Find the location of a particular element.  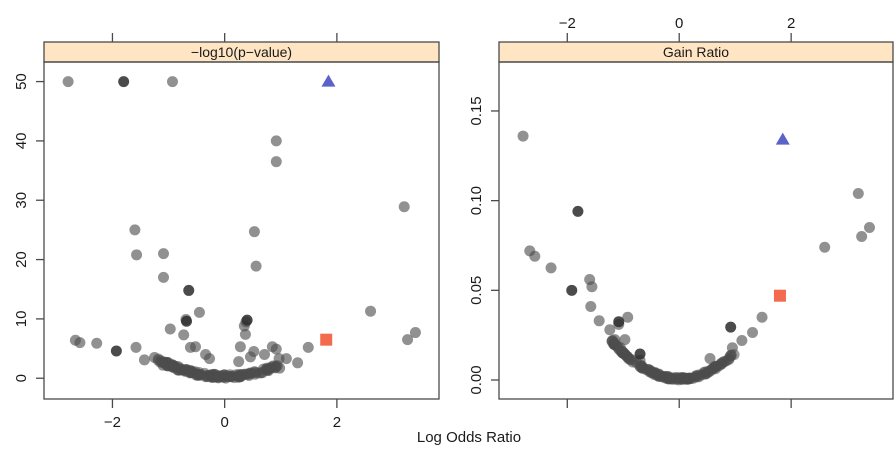

y-tick-label: 0.15 is located at coordinates (476, 110).